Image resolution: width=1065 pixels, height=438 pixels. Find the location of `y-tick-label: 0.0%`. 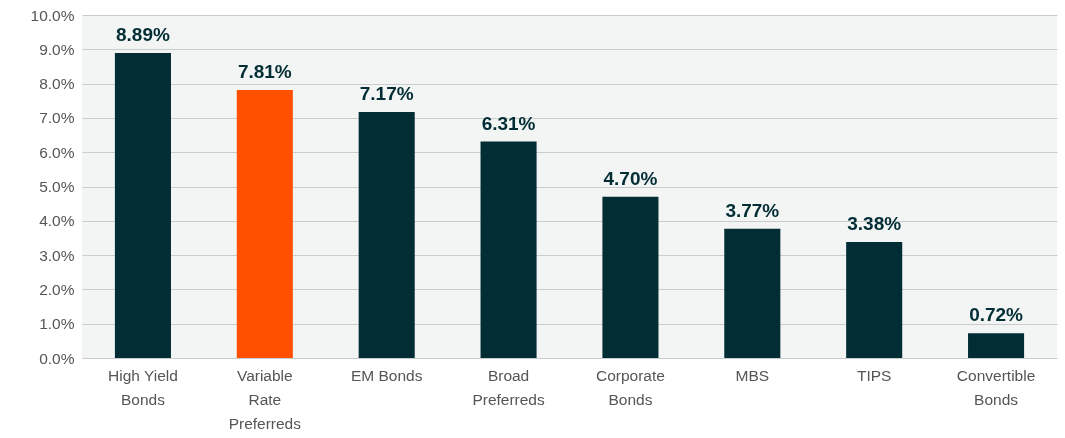

y-tick-label: 0.0% is located at coordinates (57, 358).